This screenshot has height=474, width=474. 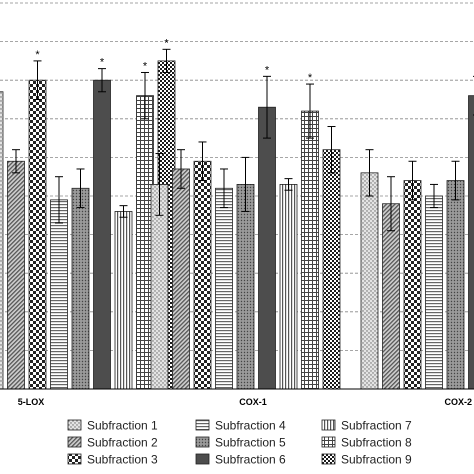 I want to click on legend-label: Subfraction 9, so click(x=376, y=460).